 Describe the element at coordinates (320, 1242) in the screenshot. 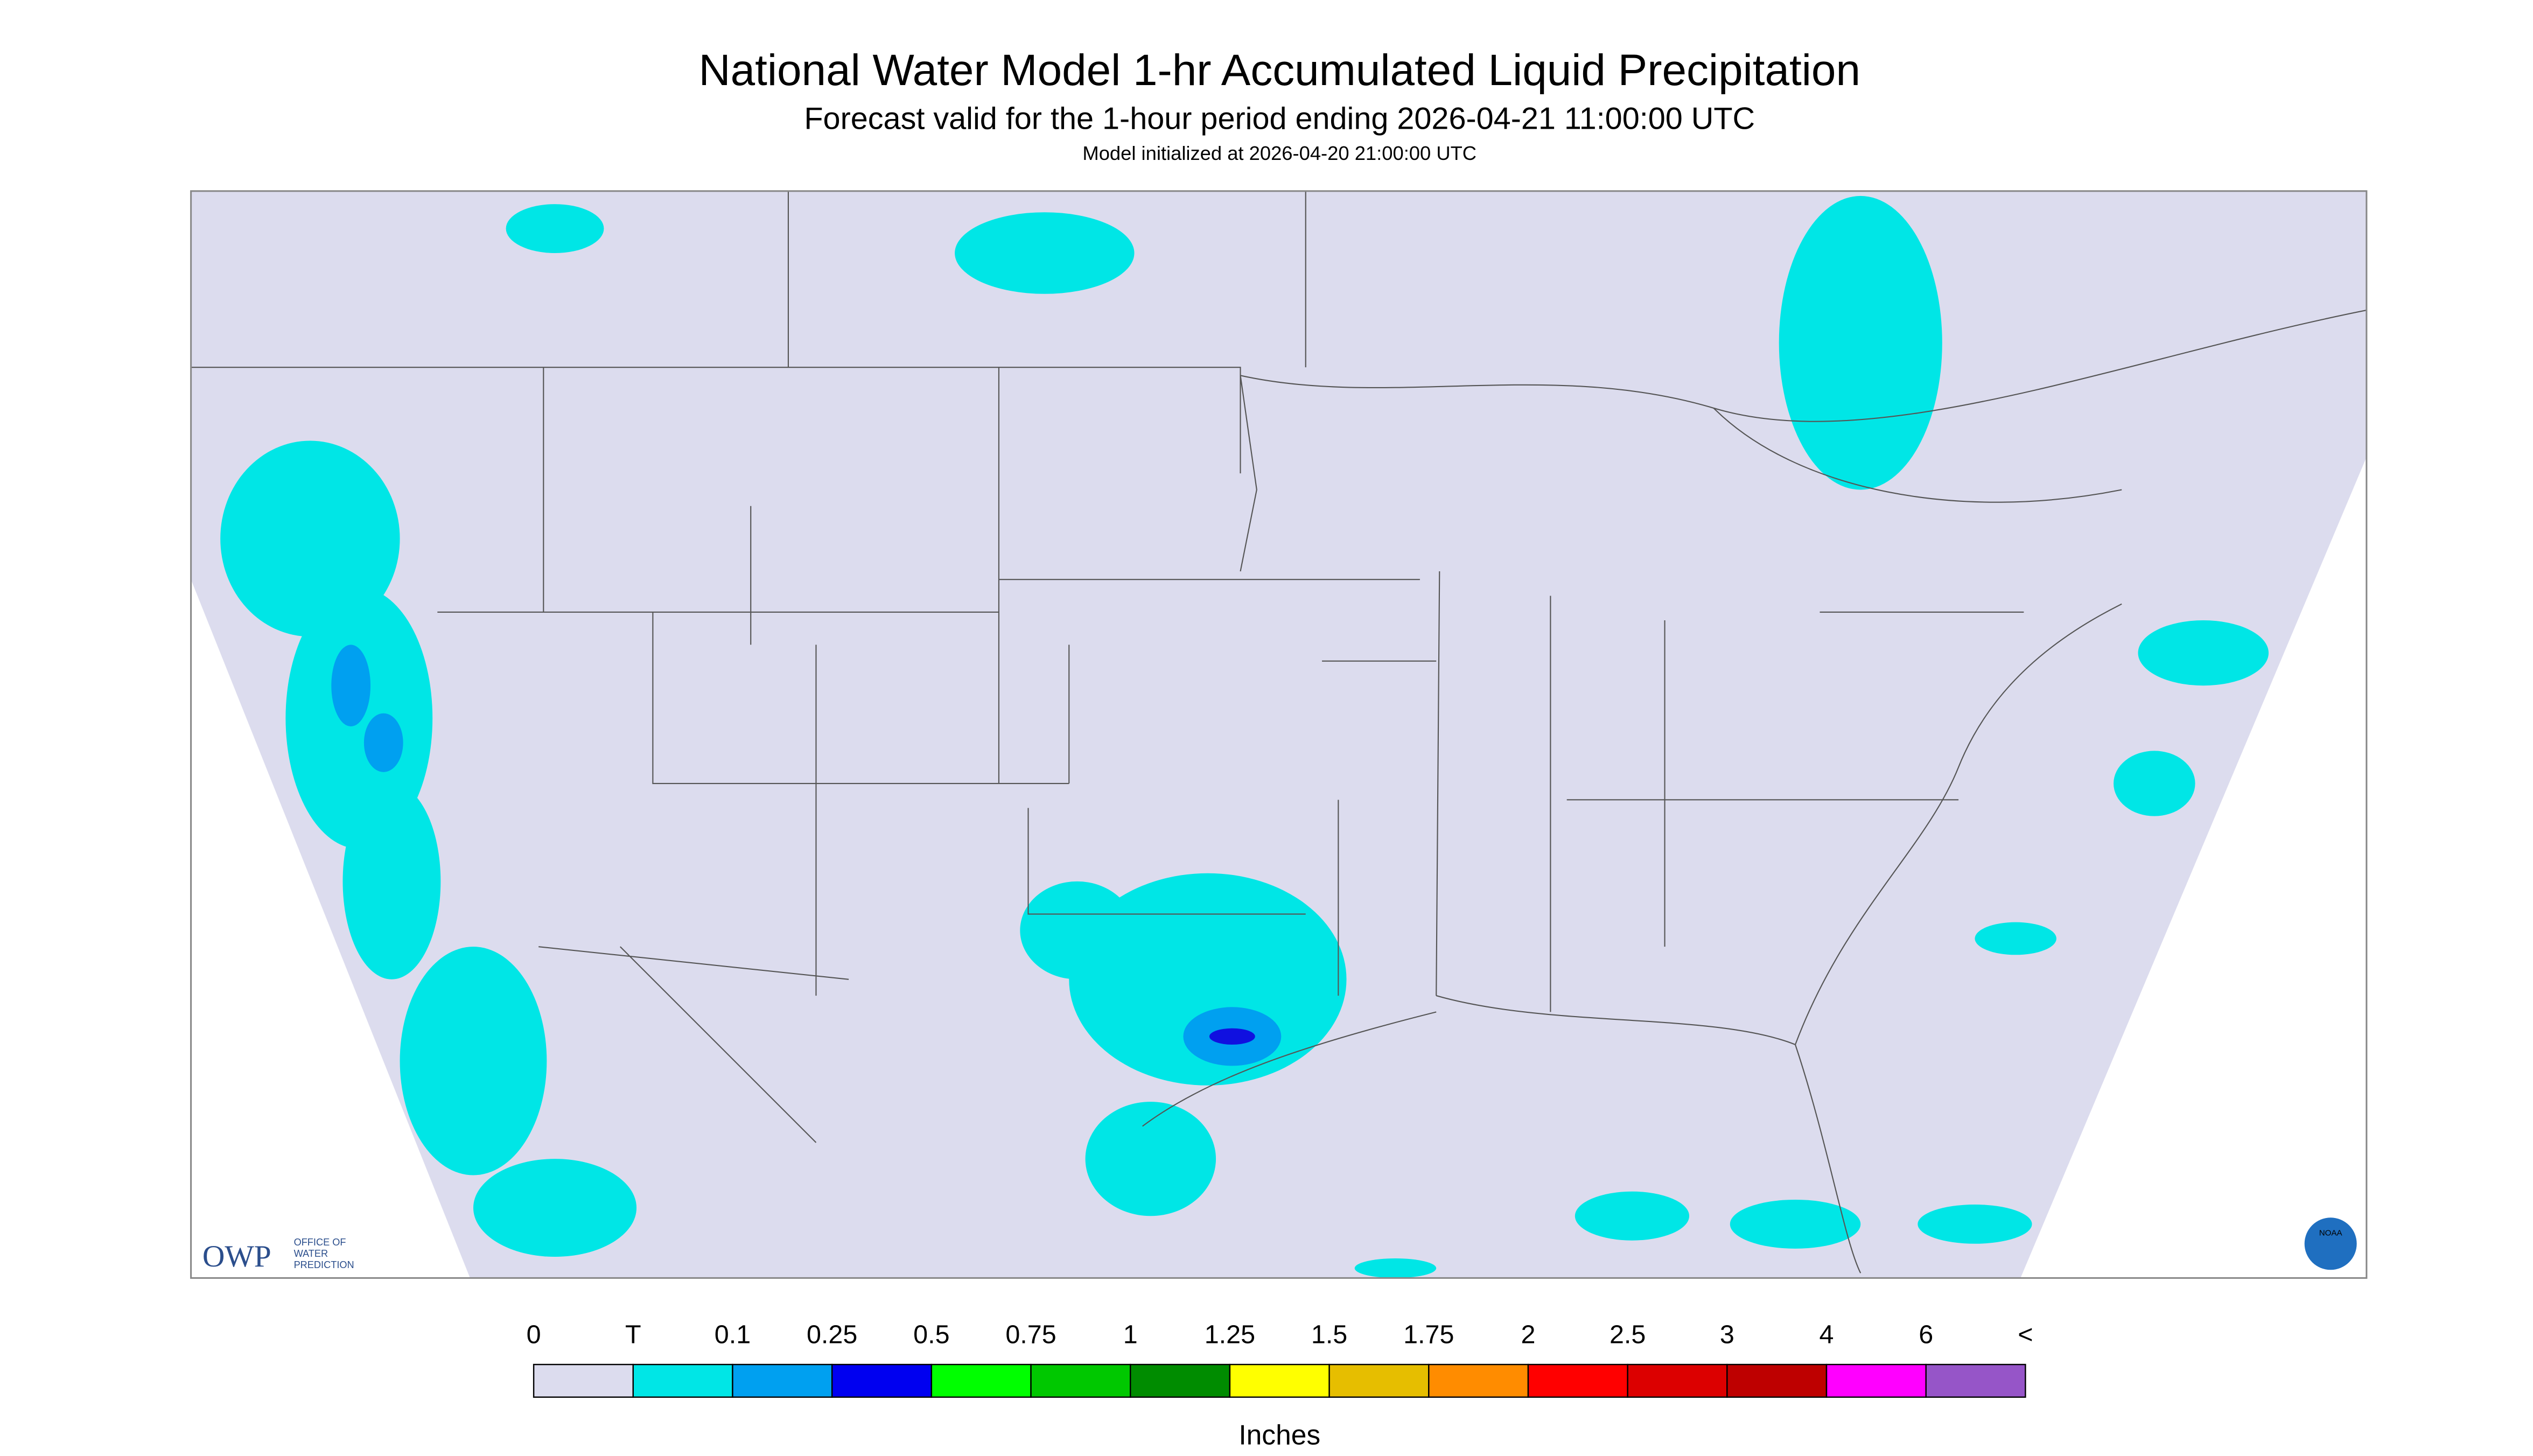

I see `logo-subtext: OFFICE OF` at that location.